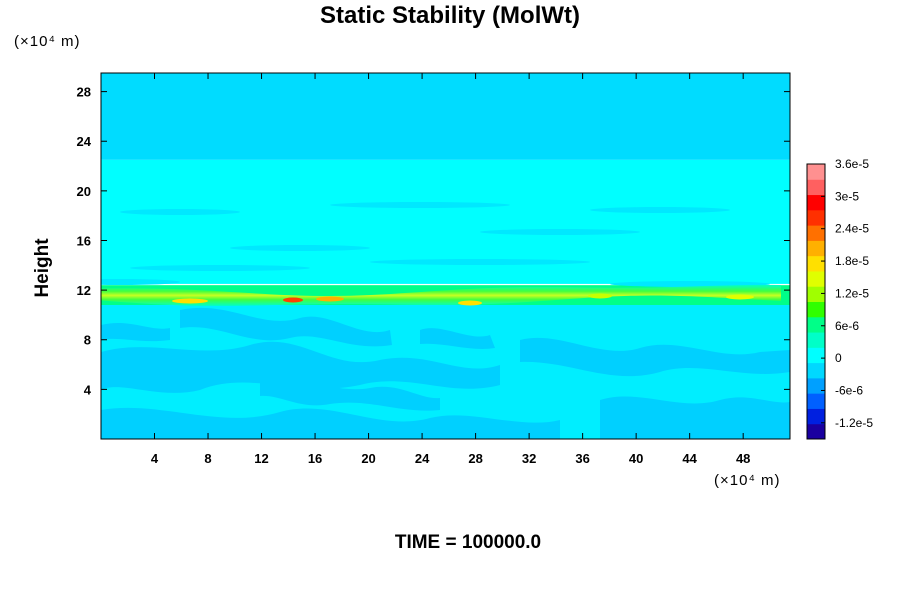 The width and height of the screenshot is (900, 600). Describe the element at coordinates (84, 141) in the screenshot. I see `y-tick-label-5: 24` at that location.